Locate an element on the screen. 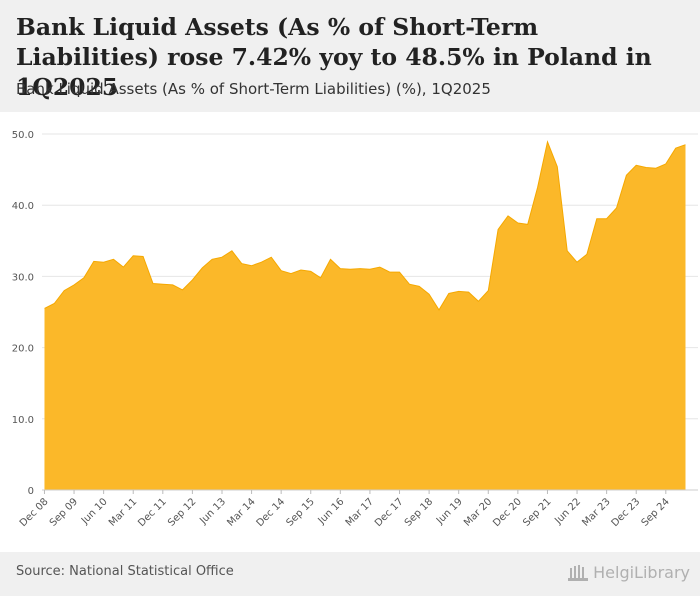 The height and width of the screenshot is (596, 700). x-tick-label: Sep 18 is located at coordinates (419, 512).